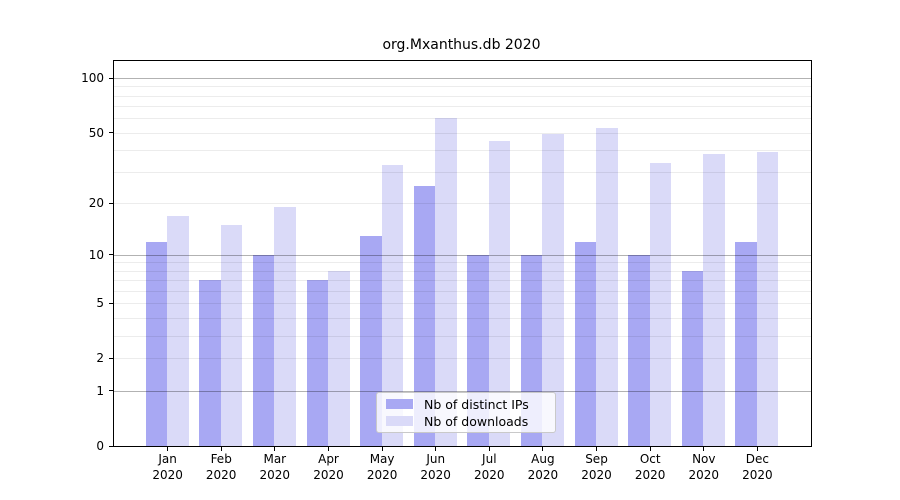 The height and width of the screenshot is (500, 900). I want to click on bar-nb-of-distinct-ips-feb-2020, so click(210, 363).